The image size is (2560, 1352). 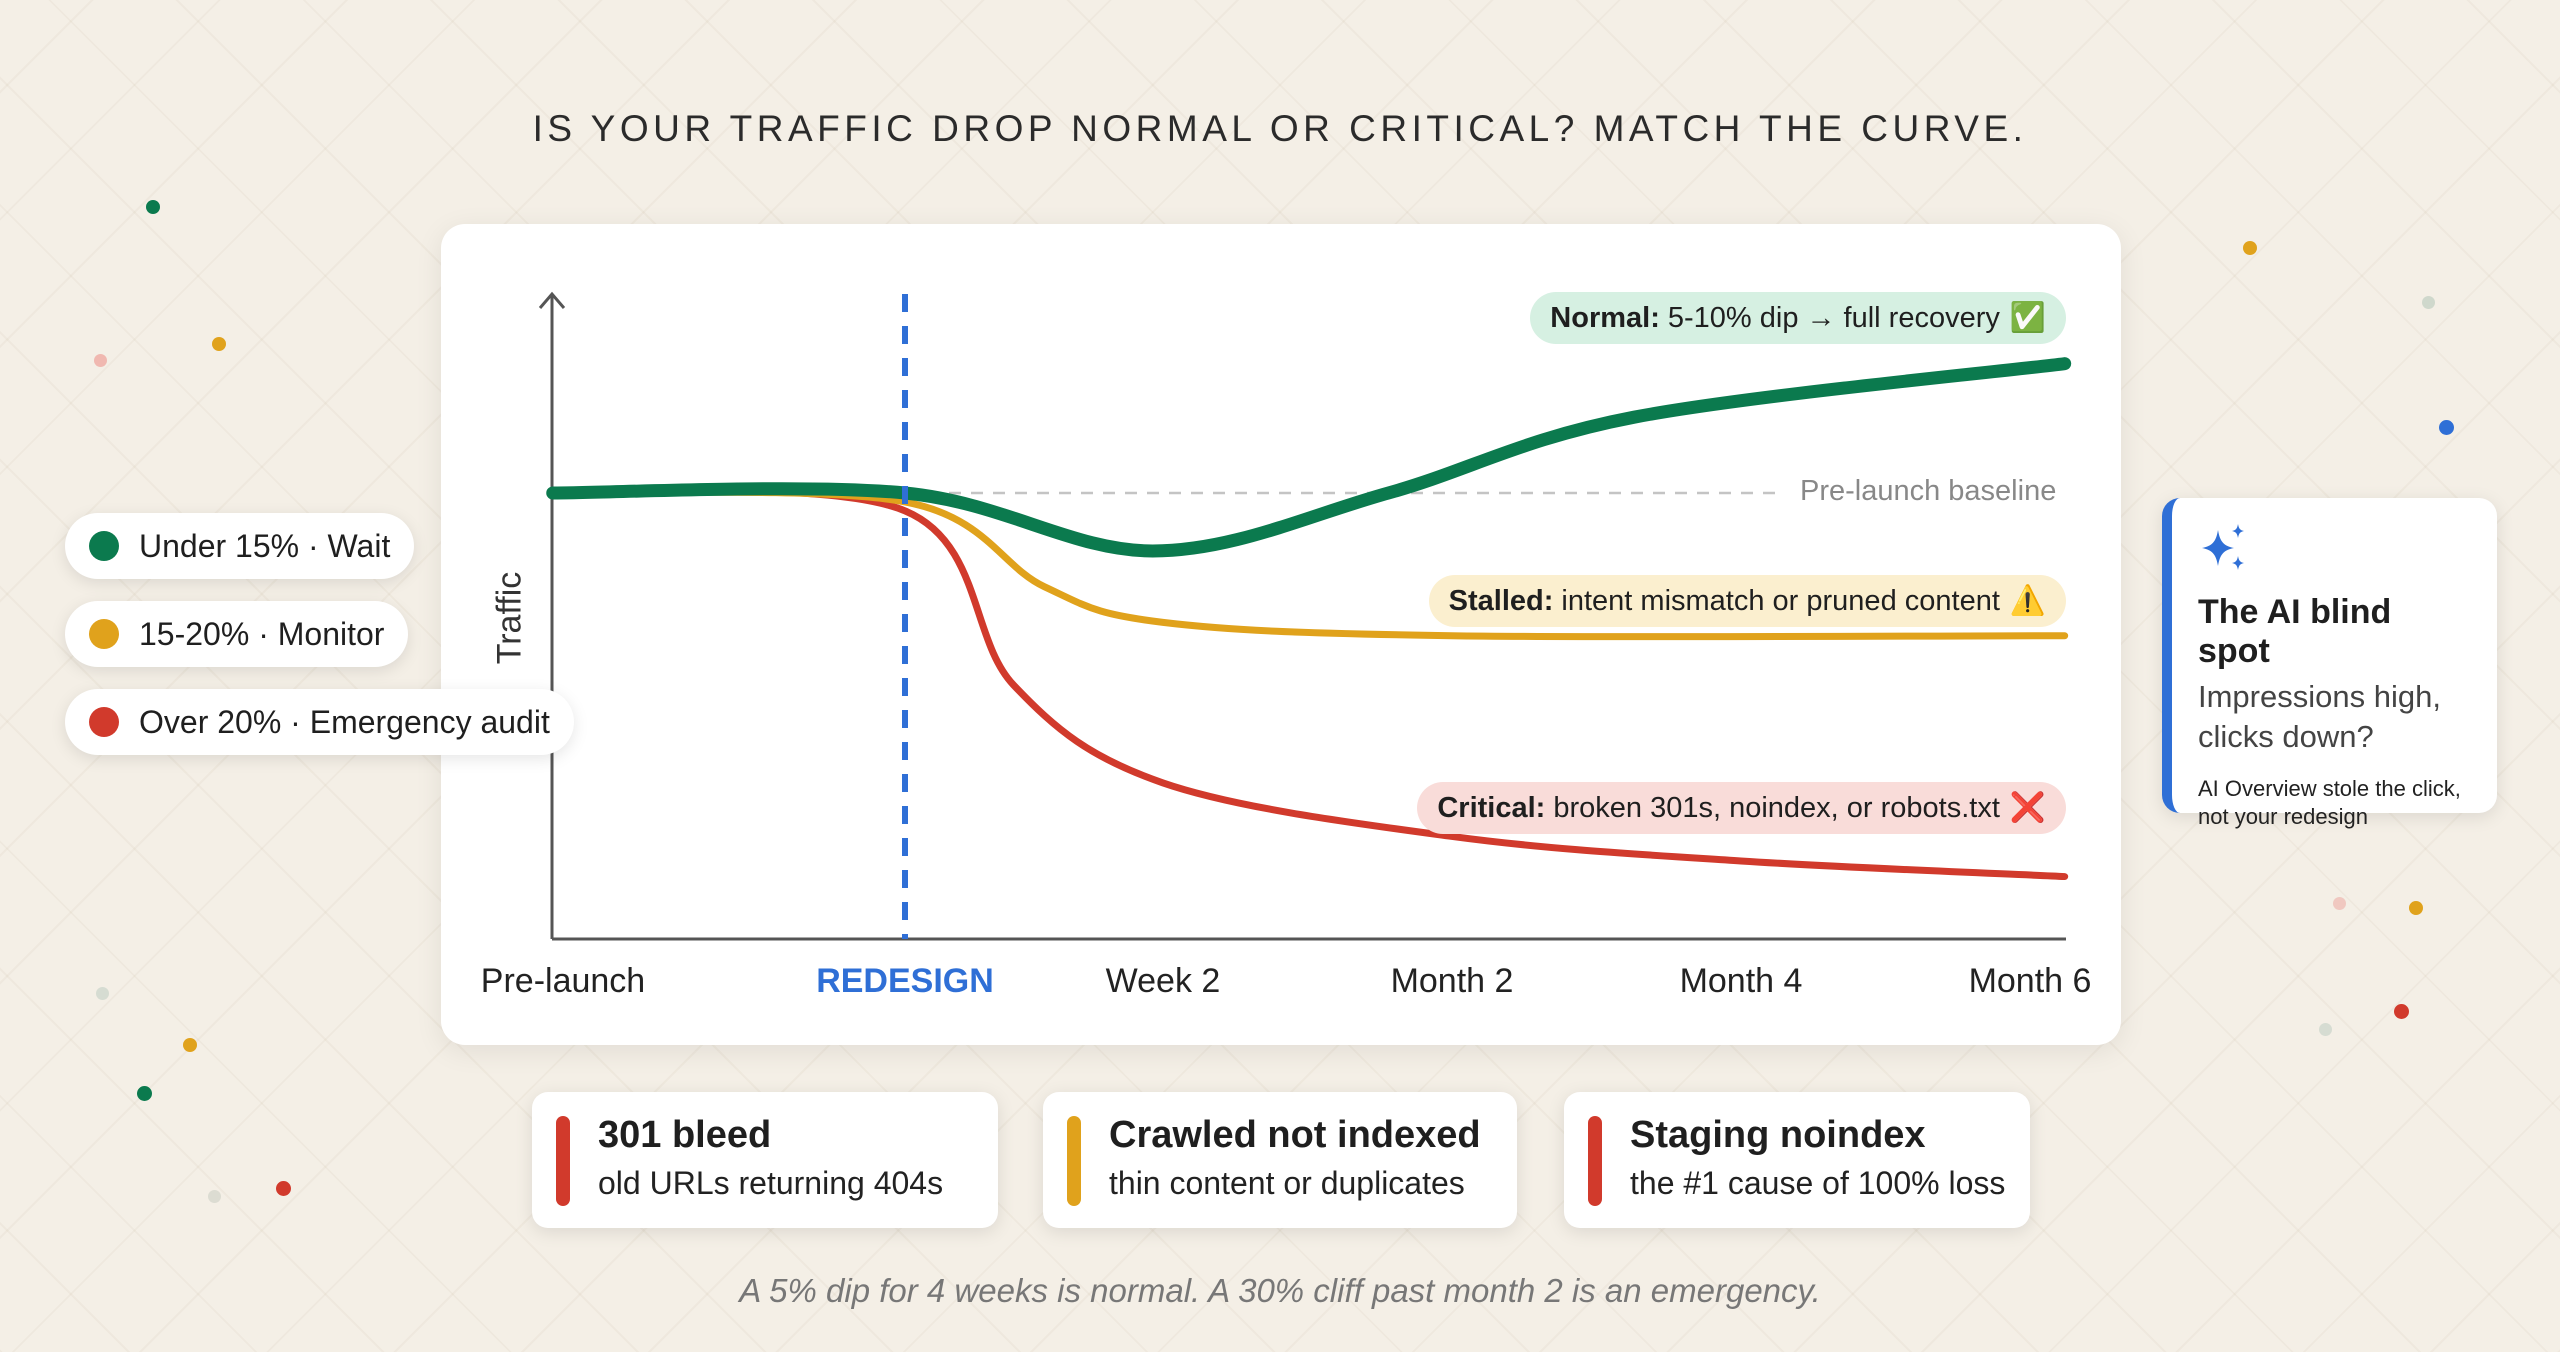 I want to click on annotation-bold: Critical:, so click(x=1491, y=807).